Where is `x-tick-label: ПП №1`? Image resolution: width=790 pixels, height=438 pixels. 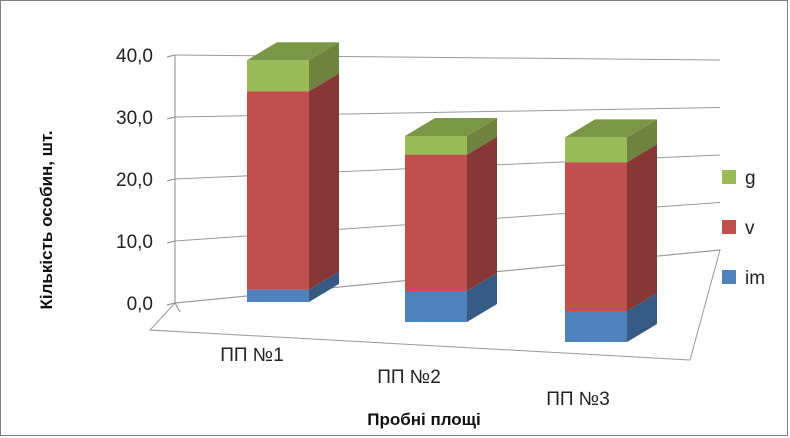
x-tick-label: ПП №1 is located at coordinates (252, 355).